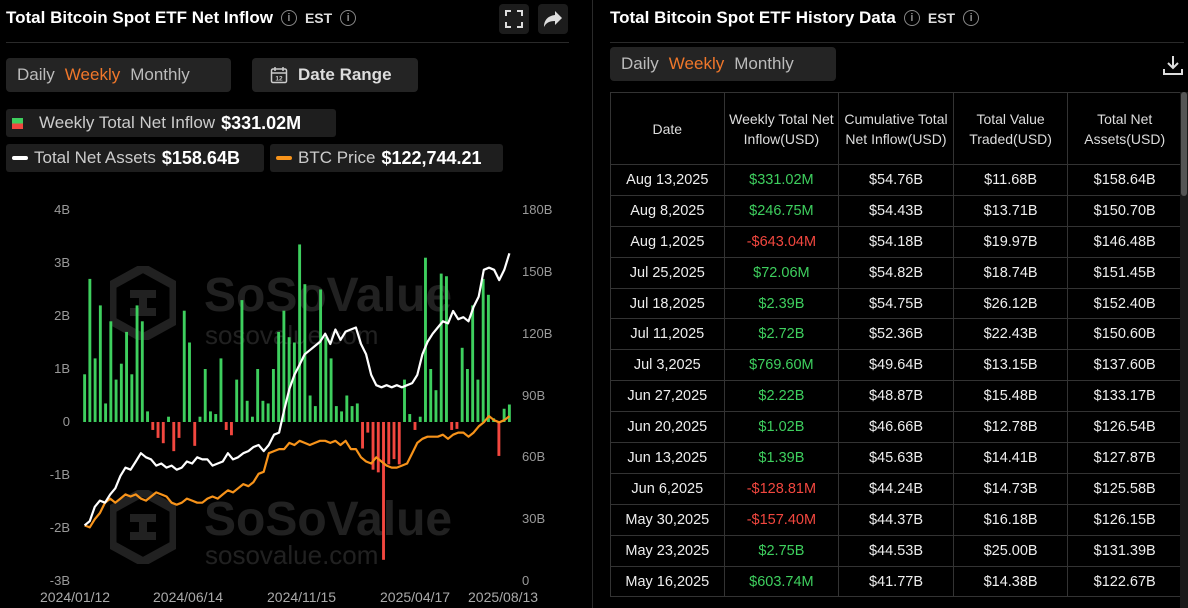 Image resolution: width=1188 pixels, height=608 pixels. What do you see at coordinates (696, 63) in the screenshot?
I see `history-tab-weekly: Weekly` at bounding box center [696, 63].